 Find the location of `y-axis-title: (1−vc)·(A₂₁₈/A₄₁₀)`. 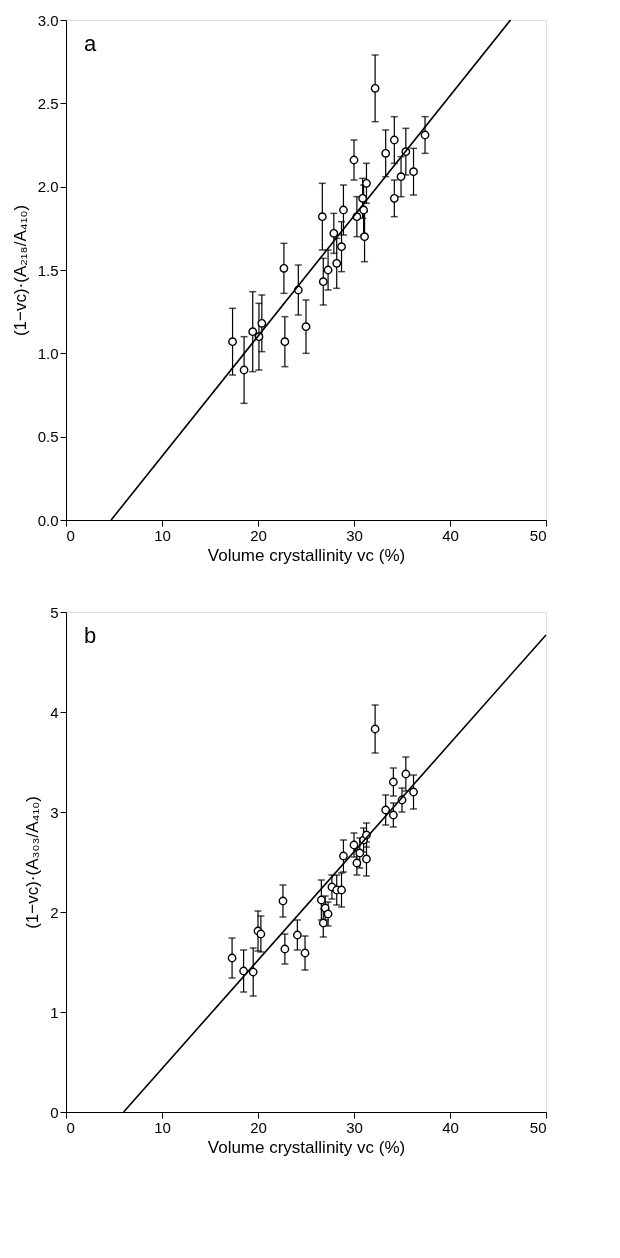

y-axis-title: (1−vc)·(A₂₁₈/A₄₁₀) is located at coordinates (20, 270).